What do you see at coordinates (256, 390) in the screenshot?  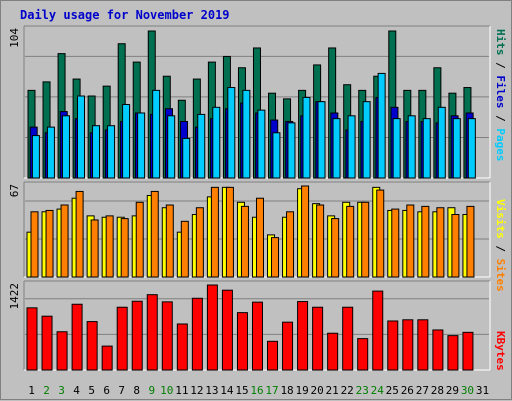 I see `x-tick-label: 16` at bounding box center [256, 390].